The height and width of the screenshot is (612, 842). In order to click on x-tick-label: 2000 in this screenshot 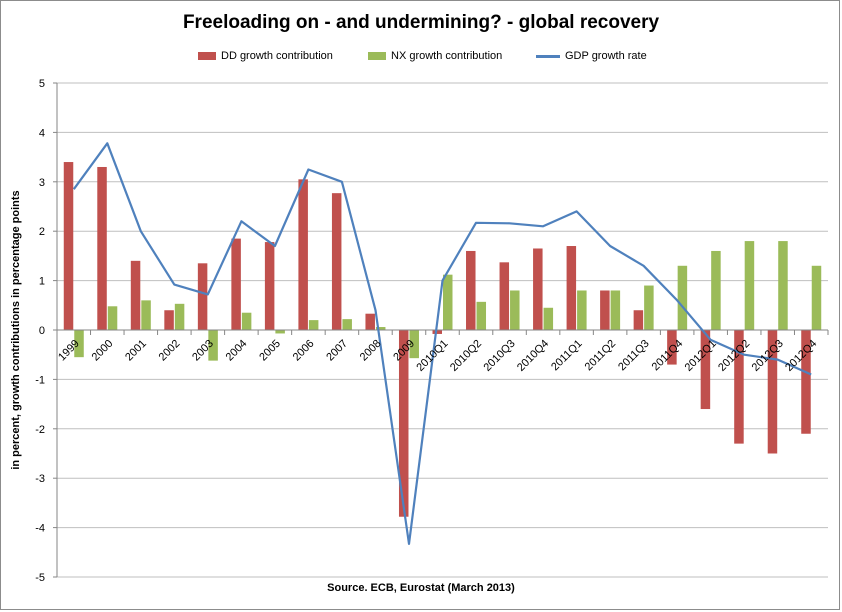, I will do `click(103, 351)`.